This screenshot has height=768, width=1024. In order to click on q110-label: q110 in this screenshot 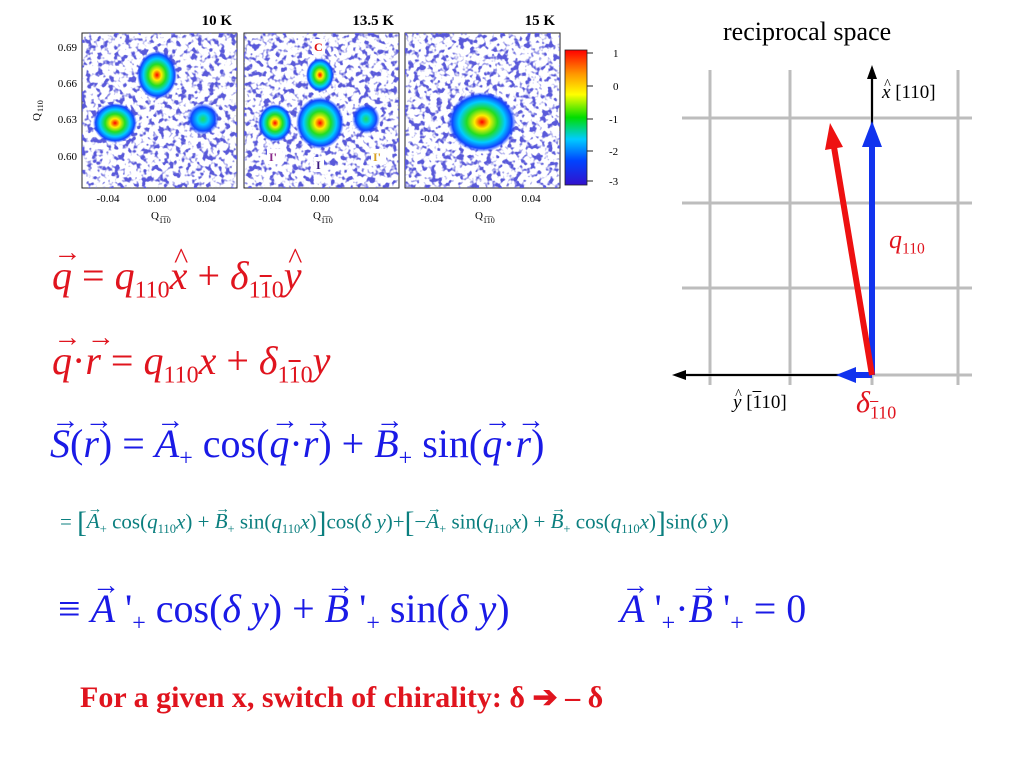, I will do `click(907, 241)`.